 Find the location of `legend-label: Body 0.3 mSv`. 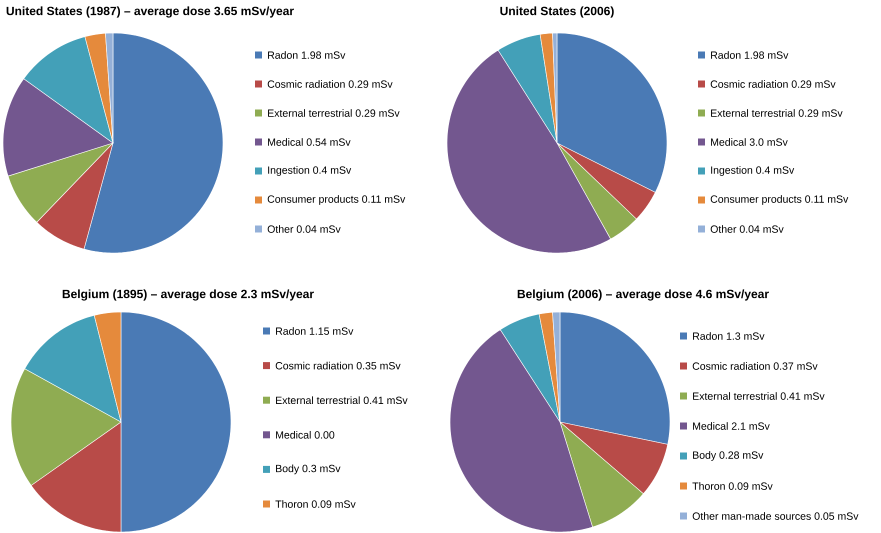

legend-label: Body 0.3 mSv is located at coordinates (308, 469).